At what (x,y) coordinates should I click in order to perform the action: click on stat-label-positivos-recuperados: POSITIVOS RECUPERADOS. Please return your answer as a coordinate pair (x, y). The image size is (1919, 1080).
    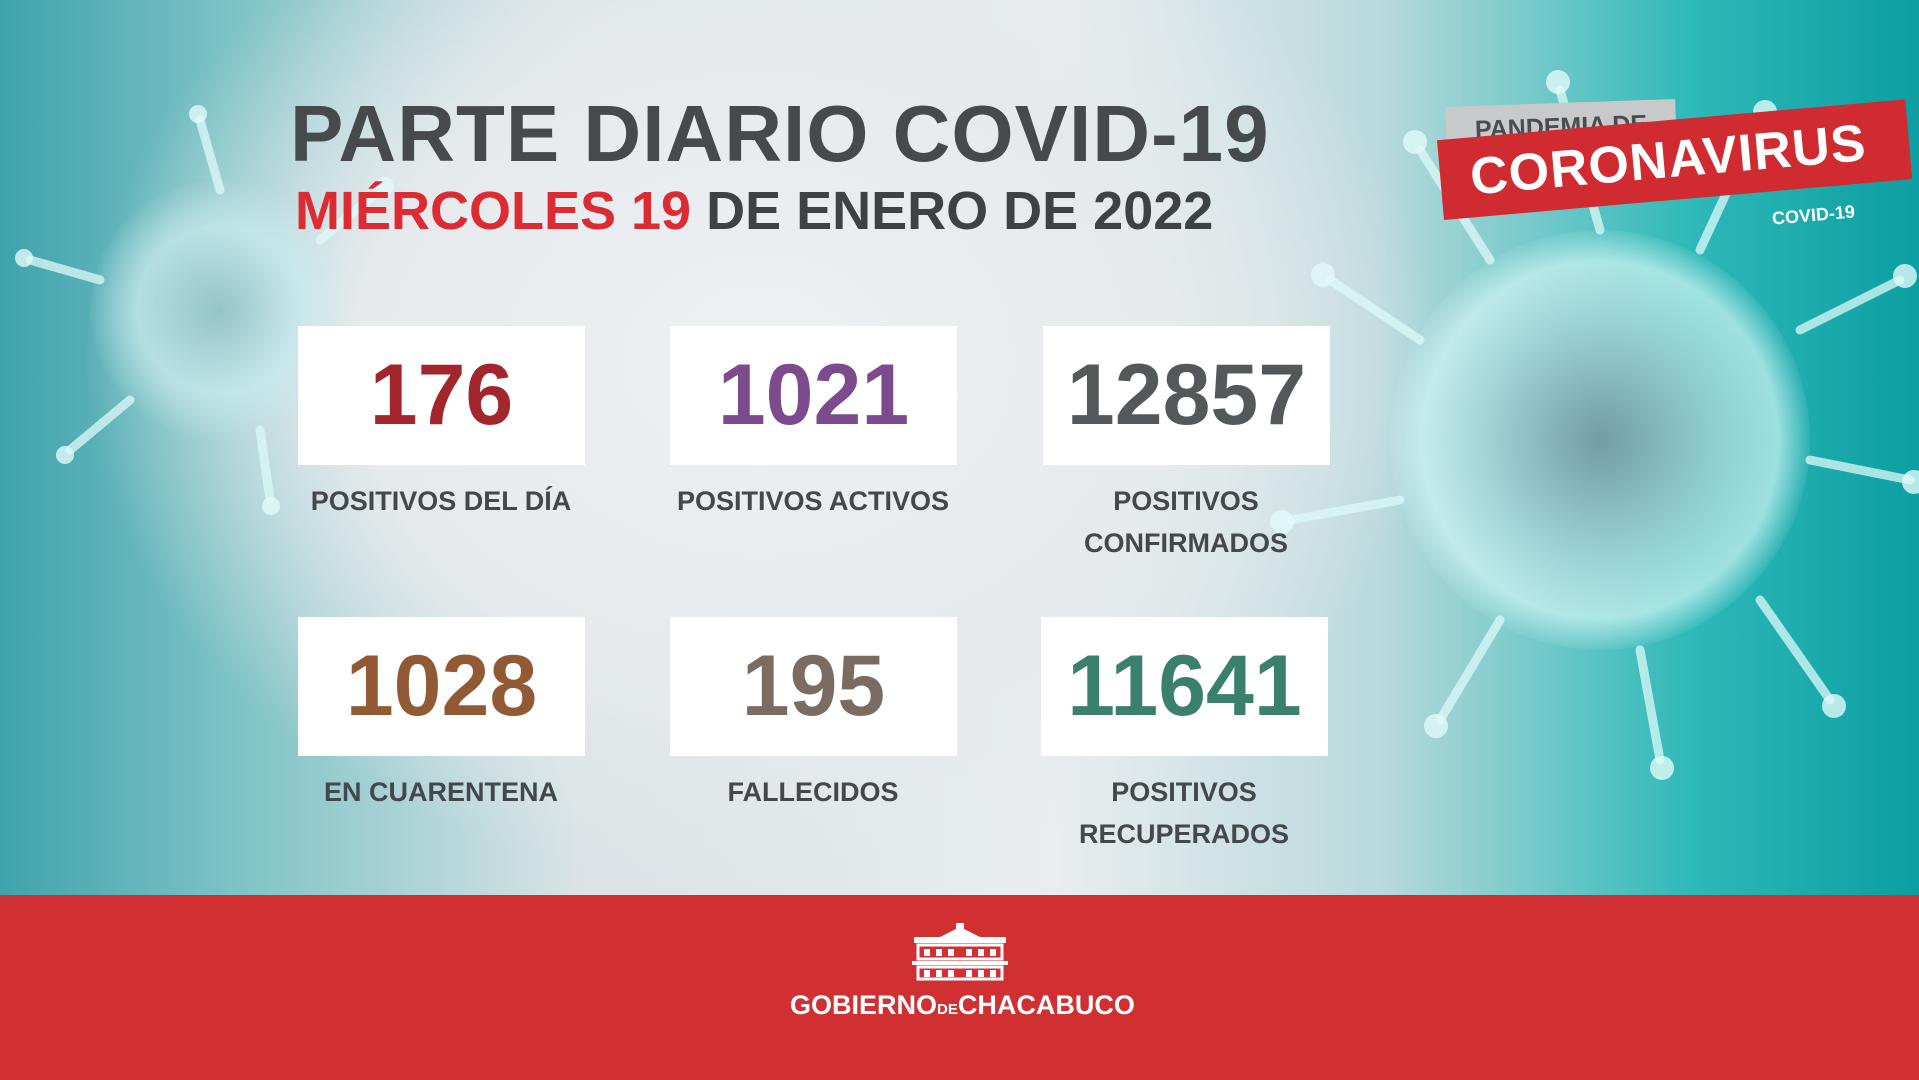
    Looking at the image, I should click on (1184, 813).